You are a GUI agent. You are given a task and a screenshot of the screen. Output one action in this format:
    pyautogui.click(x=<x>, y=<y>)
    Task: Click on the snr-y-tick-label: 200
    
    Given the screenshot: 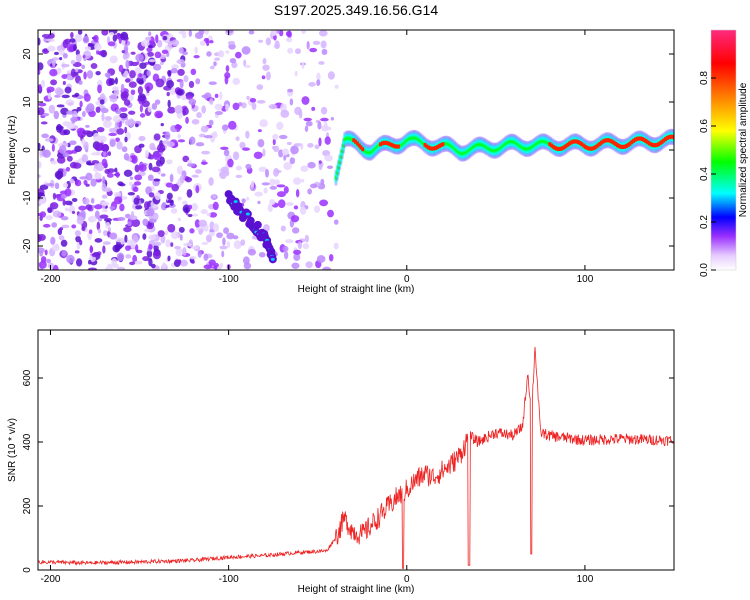 What is the action you would take?
    pyautogui.click(x=27, y=505)
    